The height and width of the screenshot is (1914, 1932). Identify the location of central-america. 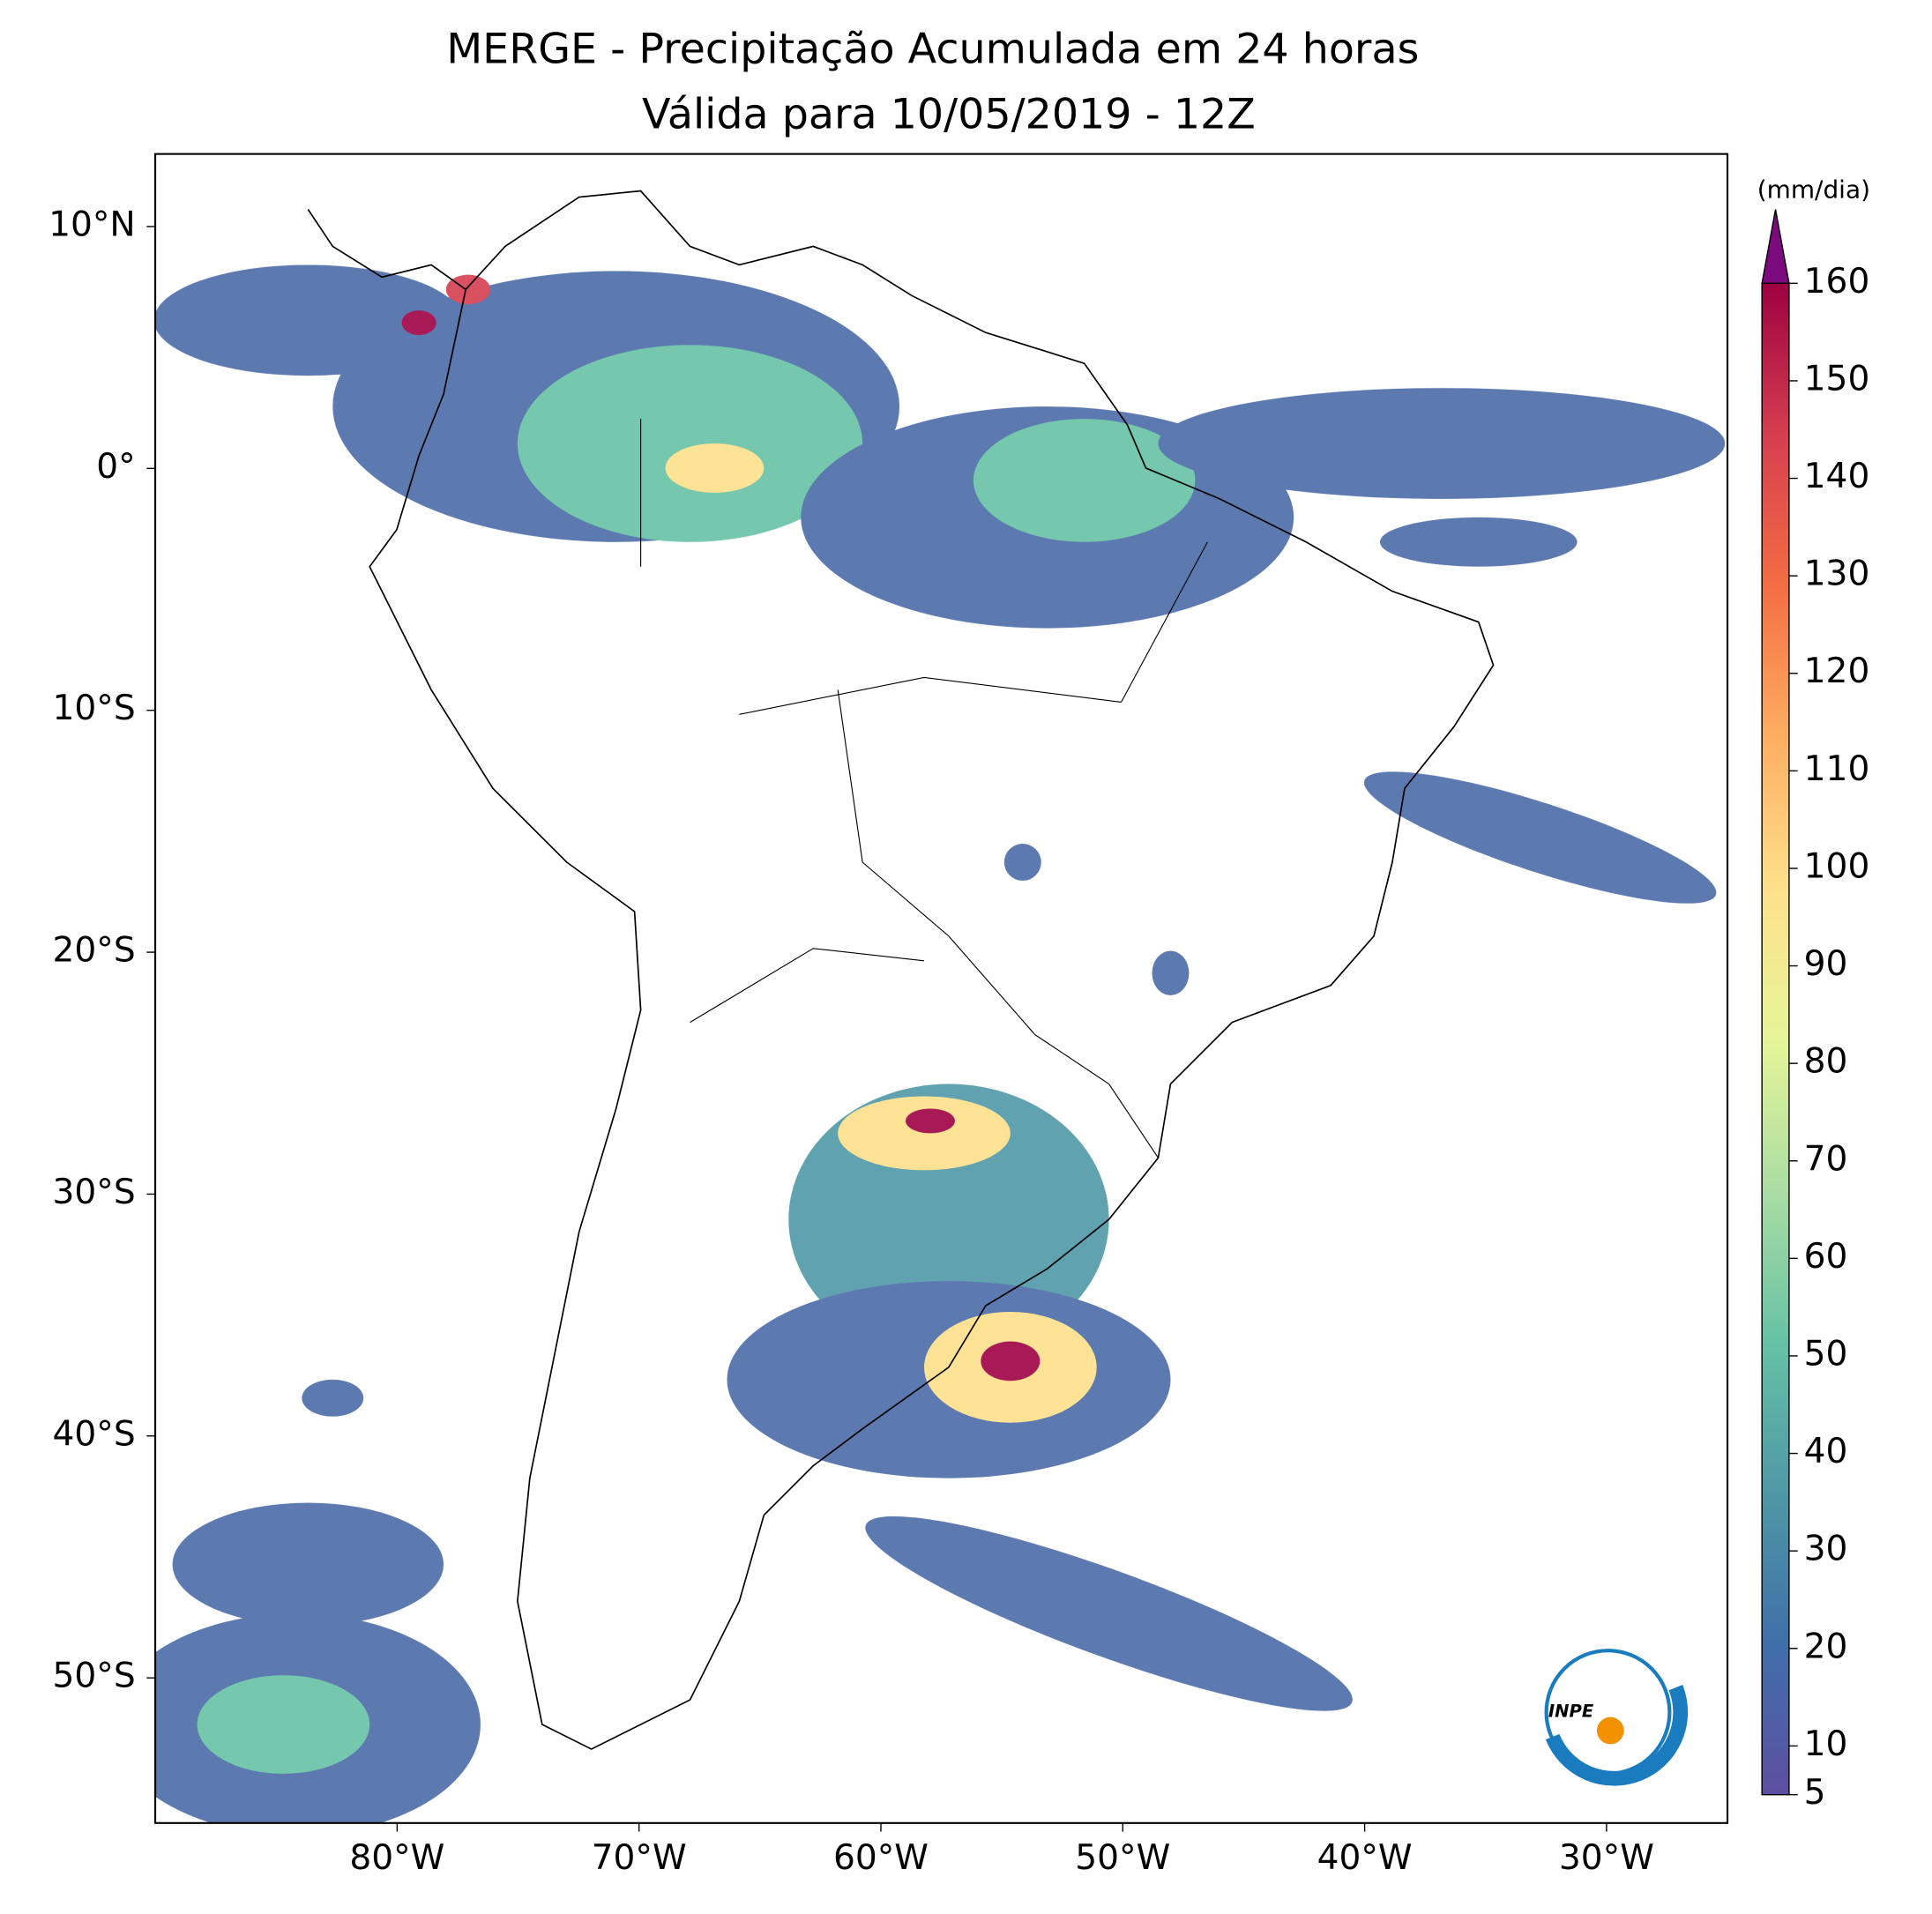
(386, 250).